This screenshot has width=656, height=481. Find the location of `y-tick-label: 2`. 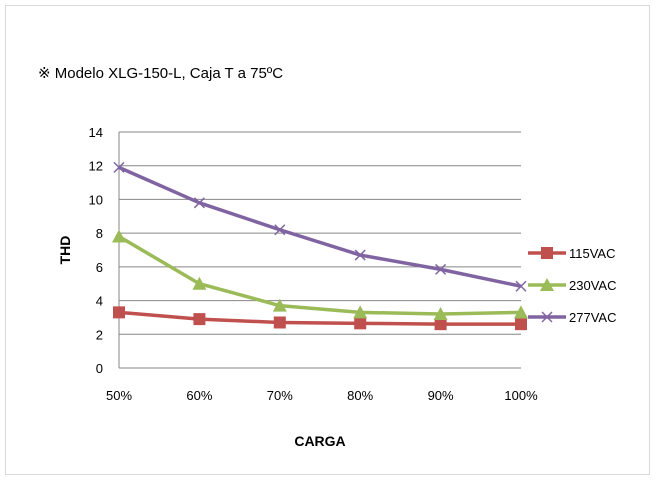

y-tick-label: 2 is located at coordinates (99, 334).